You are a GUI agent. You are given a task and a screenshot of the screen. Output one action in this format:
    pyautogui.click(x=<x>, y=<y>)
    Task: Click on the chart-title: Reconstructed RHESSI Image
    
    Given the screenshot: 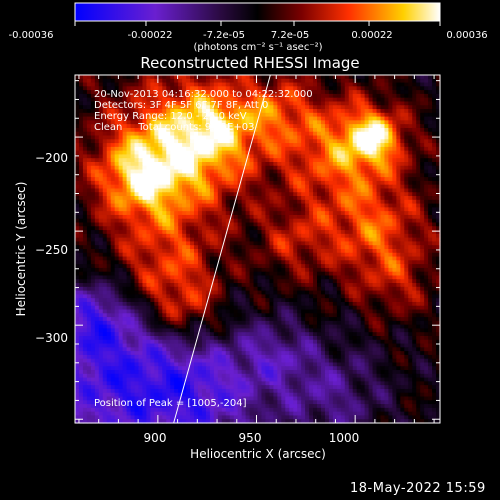 What is the action you would take?
    pyautogui.click(x=249, y=63)
    